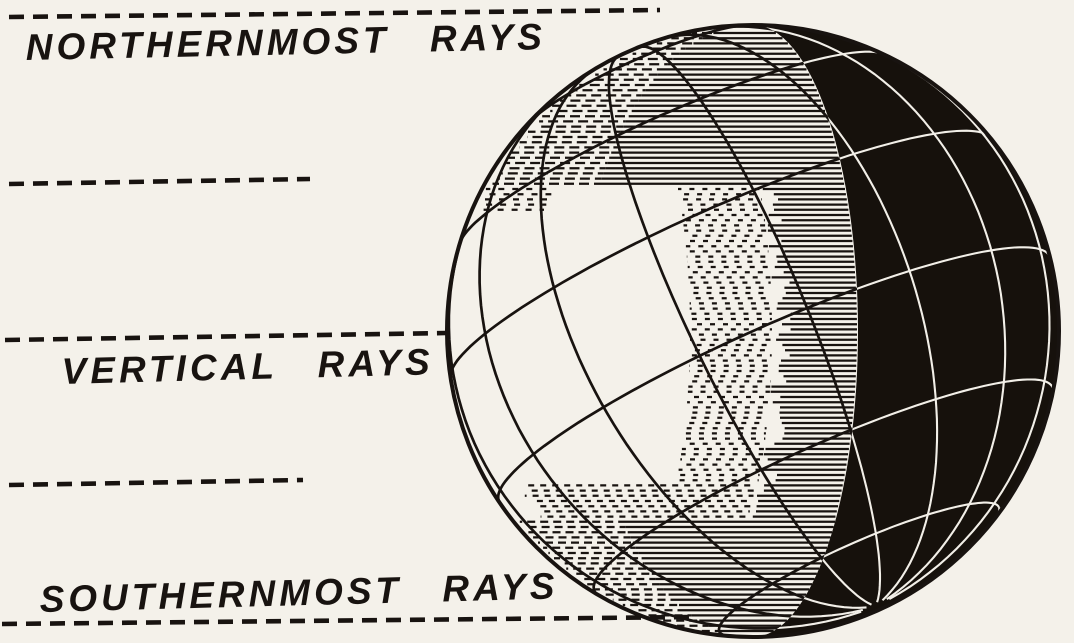  What do you see at coordinates (334, 13) in the screenshot?
I see `northernmost-ray-line` at bounding box center [334, 13].